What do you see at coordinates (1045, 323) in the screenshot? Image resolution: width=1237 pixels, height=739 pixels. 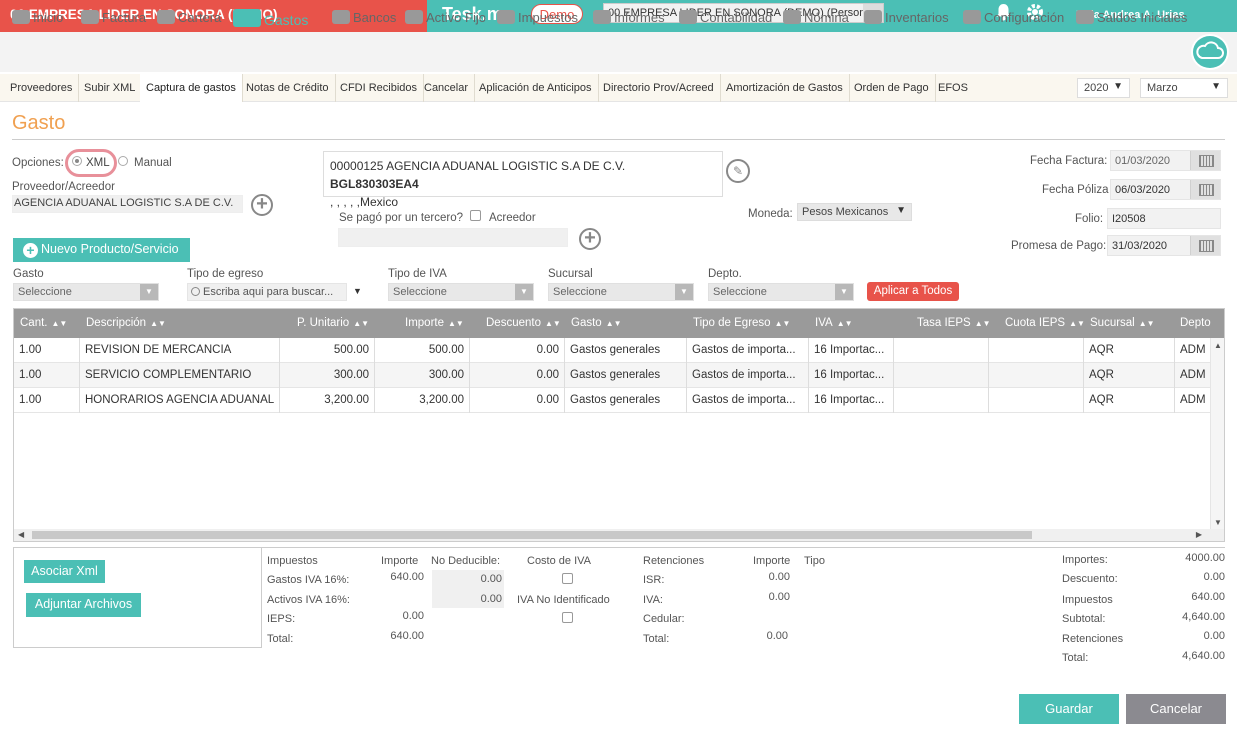 I see `col-cuota-ieps: Cuota IEPS ▲▼` at bounding box center [1045, 323].